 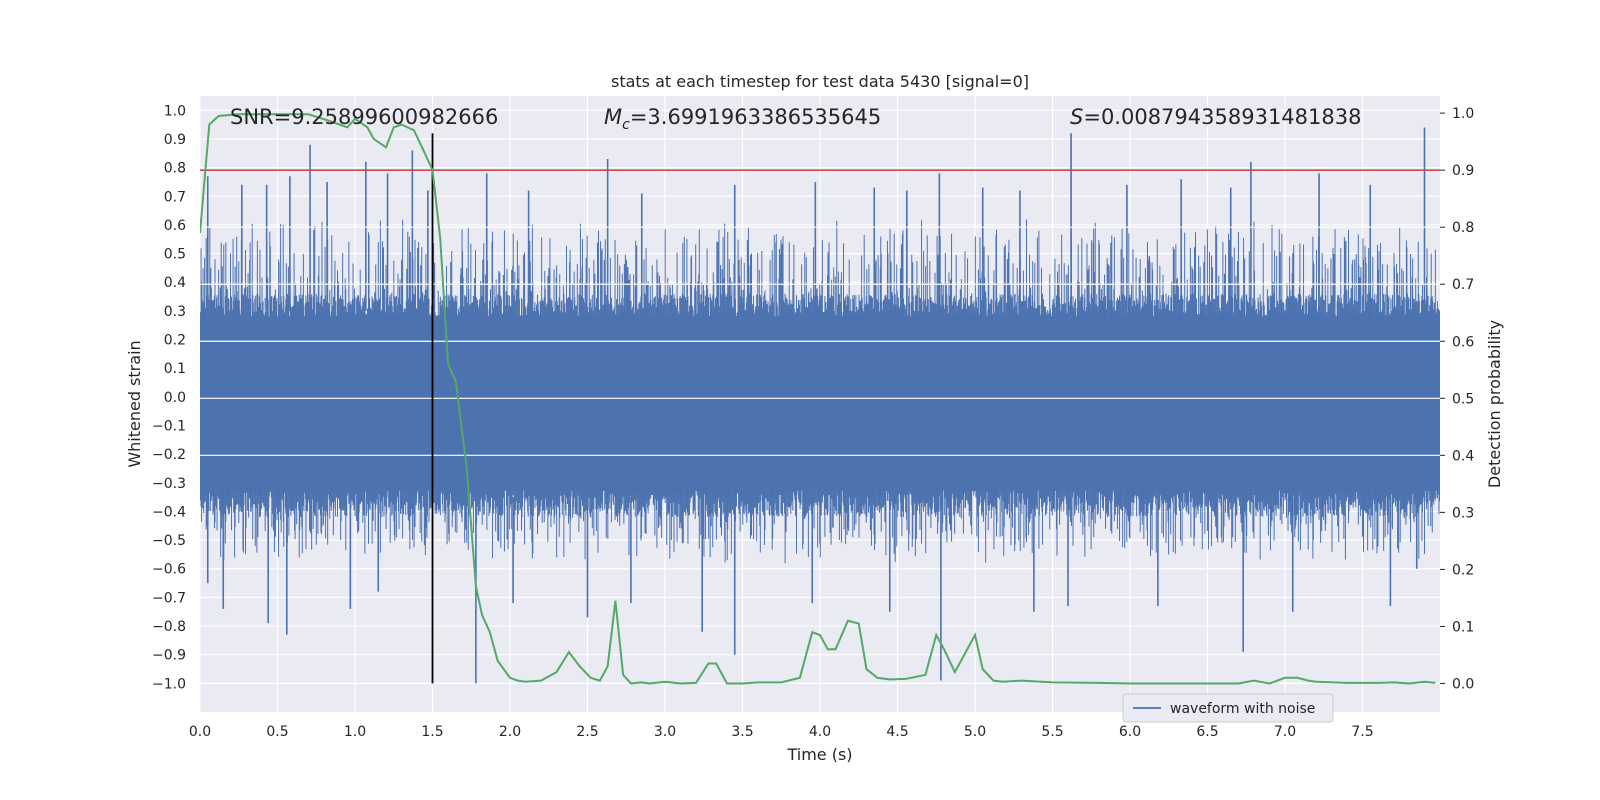 What do you see at coordinates (1463, 399) in the screenshot?
I see `y2-tick-label: 0.5` at bounding box center [1463, 399].